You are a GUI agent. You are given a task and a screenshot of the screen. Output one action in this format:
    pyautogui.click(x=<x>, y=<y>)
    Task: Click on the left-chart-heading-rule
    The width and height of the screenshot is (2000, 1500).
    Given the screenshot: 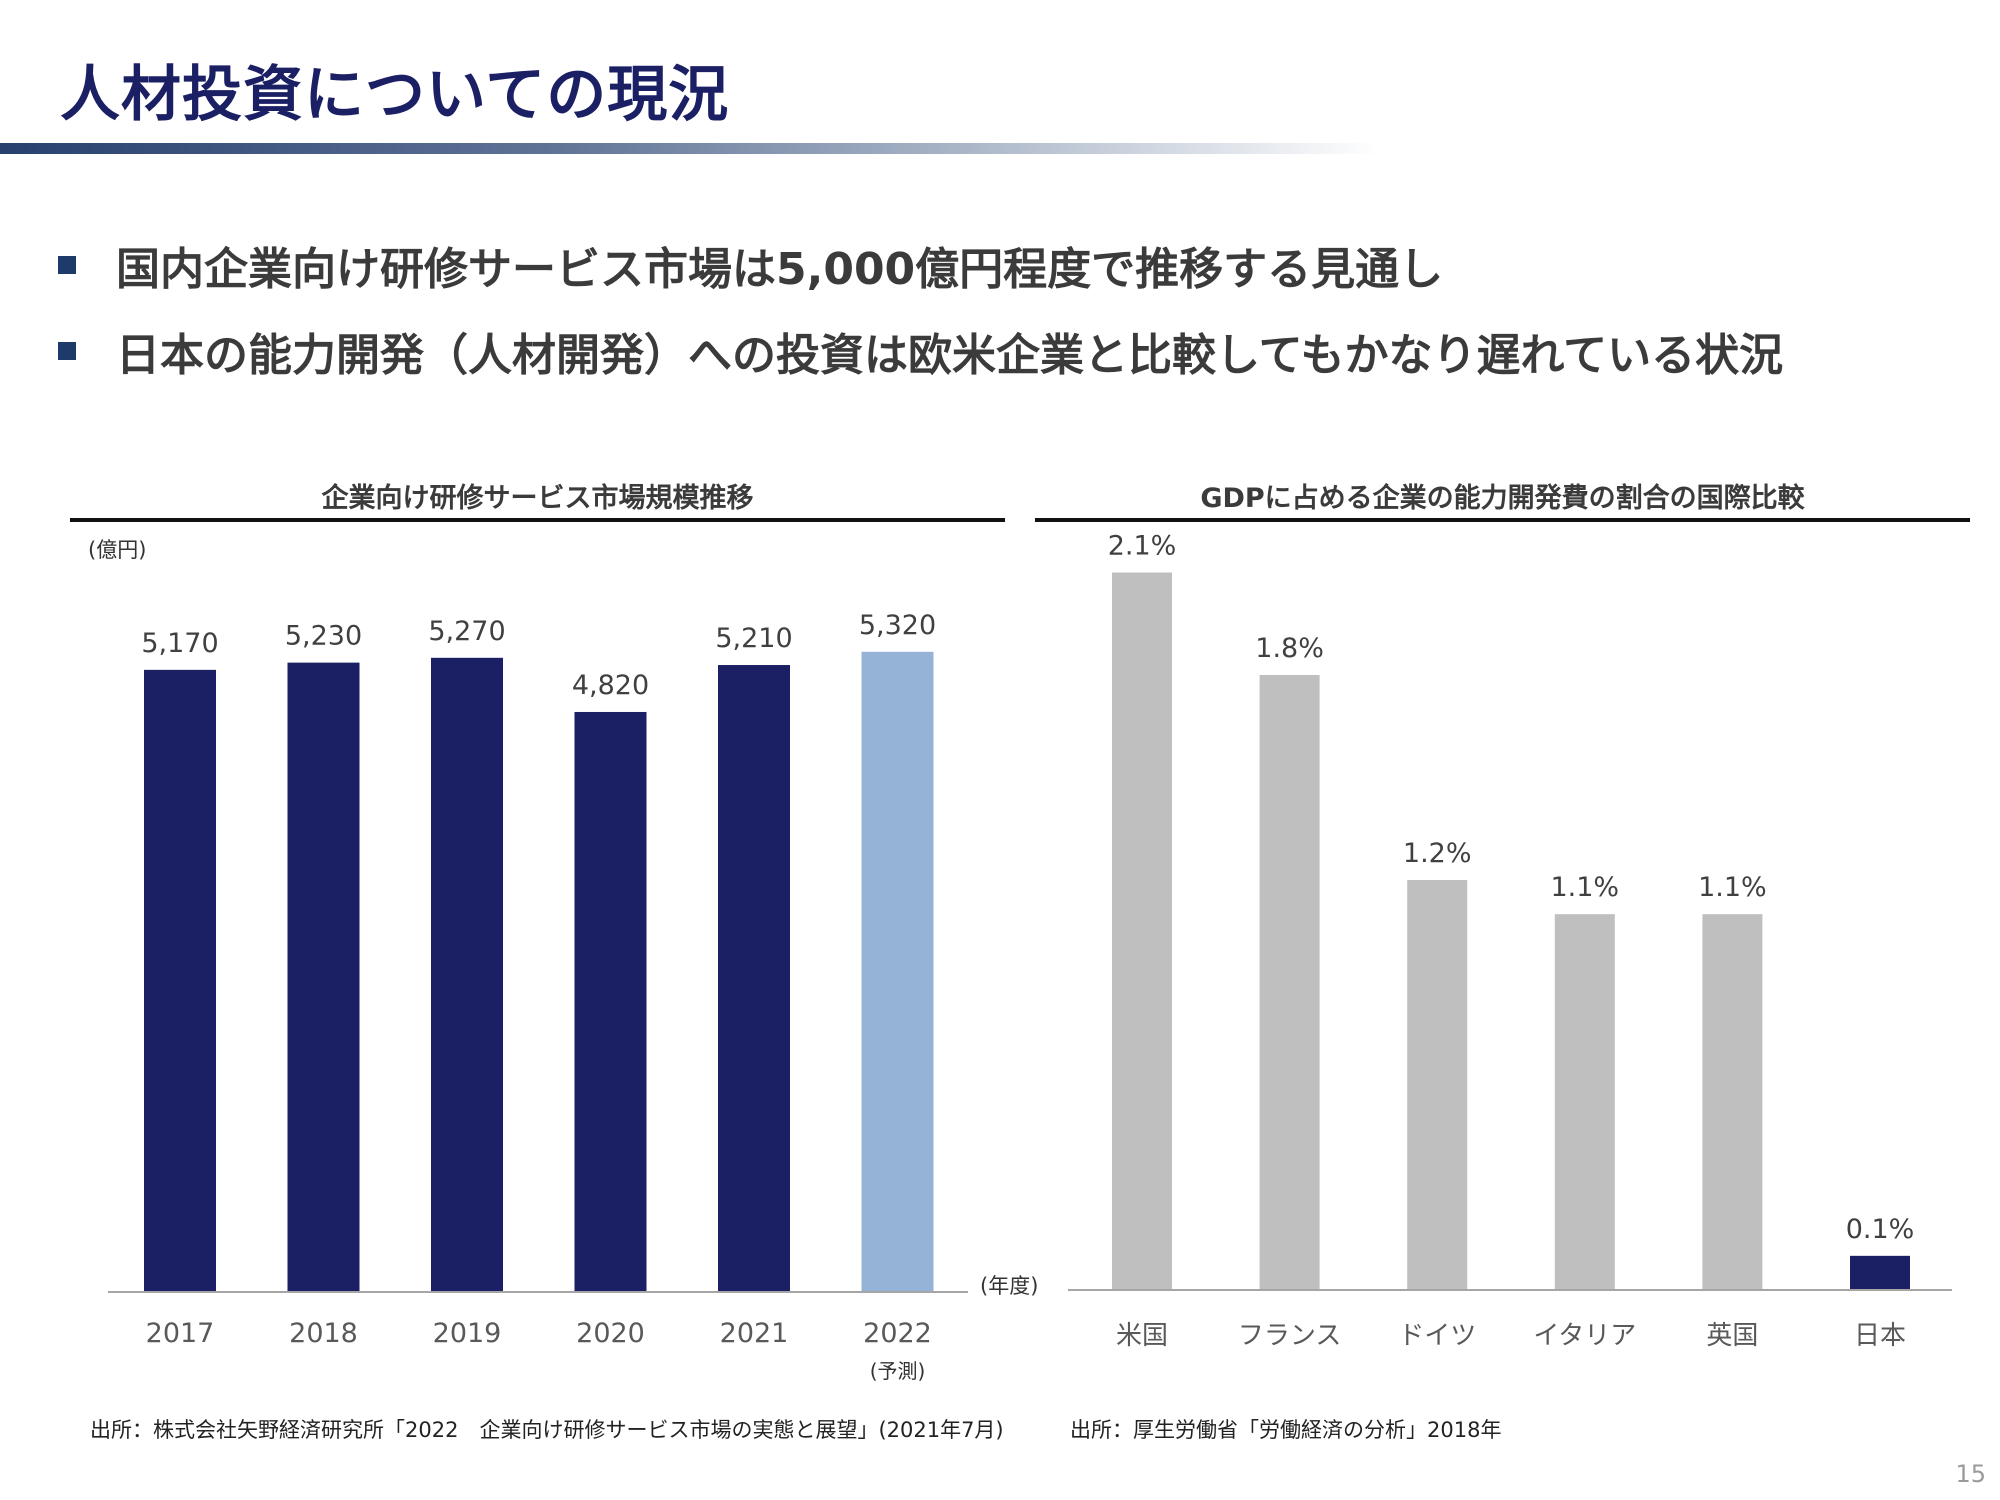 What is the action you would take?
    pyautogui.click(x=537, y=520)
    